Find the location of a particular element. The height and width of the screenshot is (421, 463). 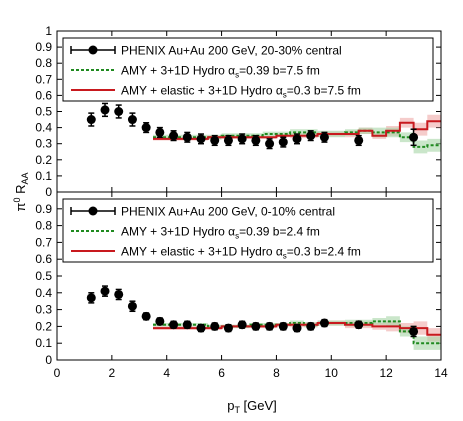

x-tick-label: 2 is located at coordinates (112, 373).